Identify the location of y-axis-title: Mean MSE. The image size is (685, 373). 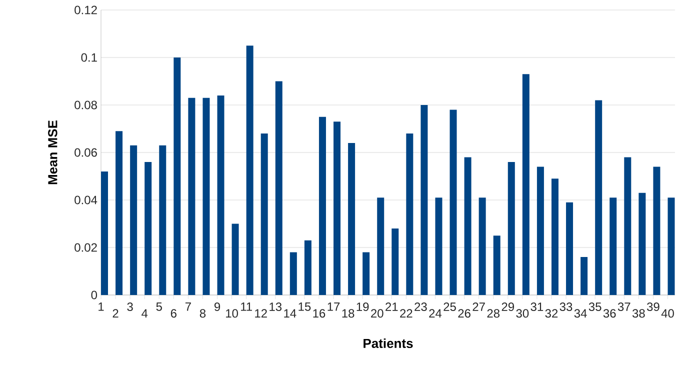
(53, 152).